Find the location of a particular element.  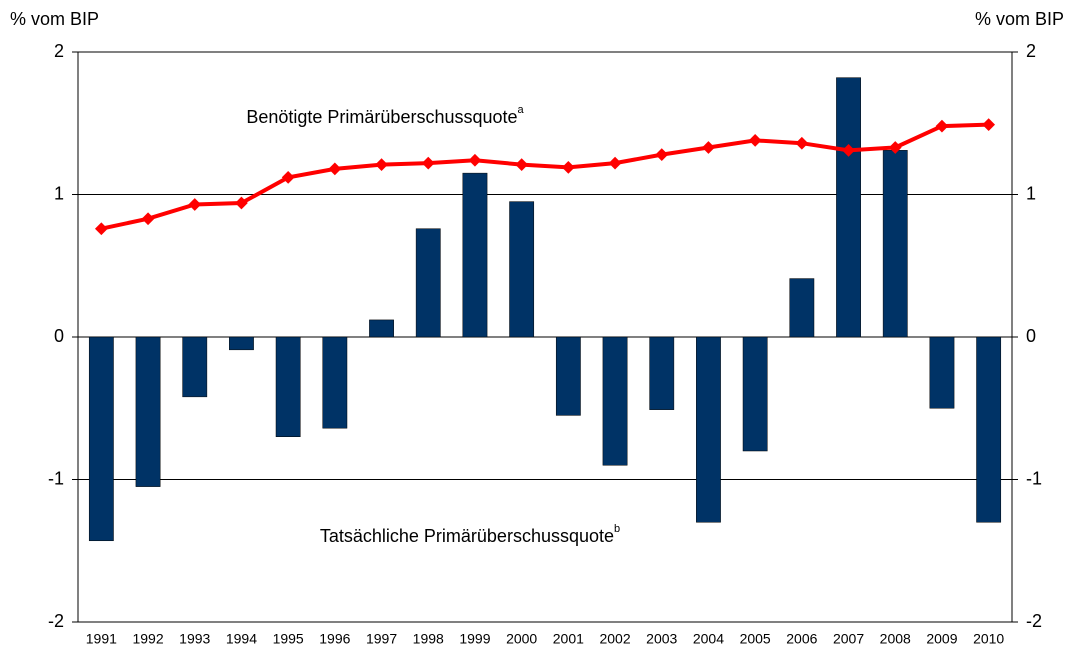

x-tick-label: 2003 is located at coordinates (661, 639).